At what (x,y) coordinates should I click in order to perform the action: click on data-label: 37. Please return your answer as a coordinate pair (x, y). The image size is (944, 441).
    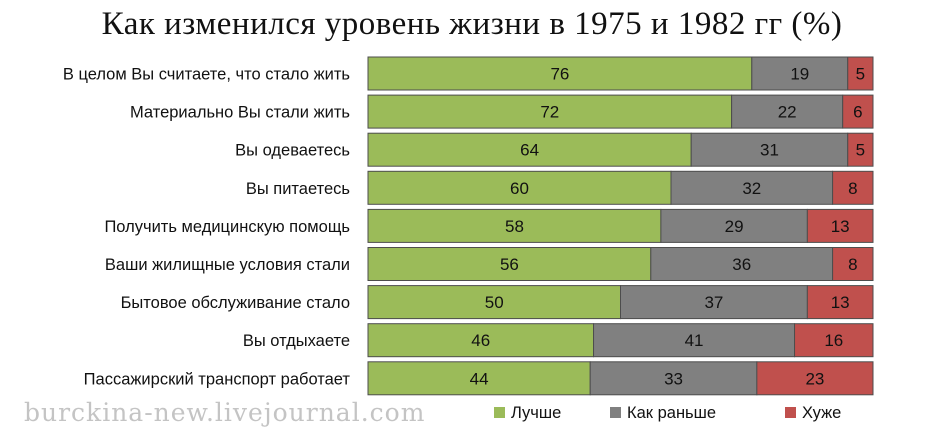
    Looking at the image, I should click on (713, 302).